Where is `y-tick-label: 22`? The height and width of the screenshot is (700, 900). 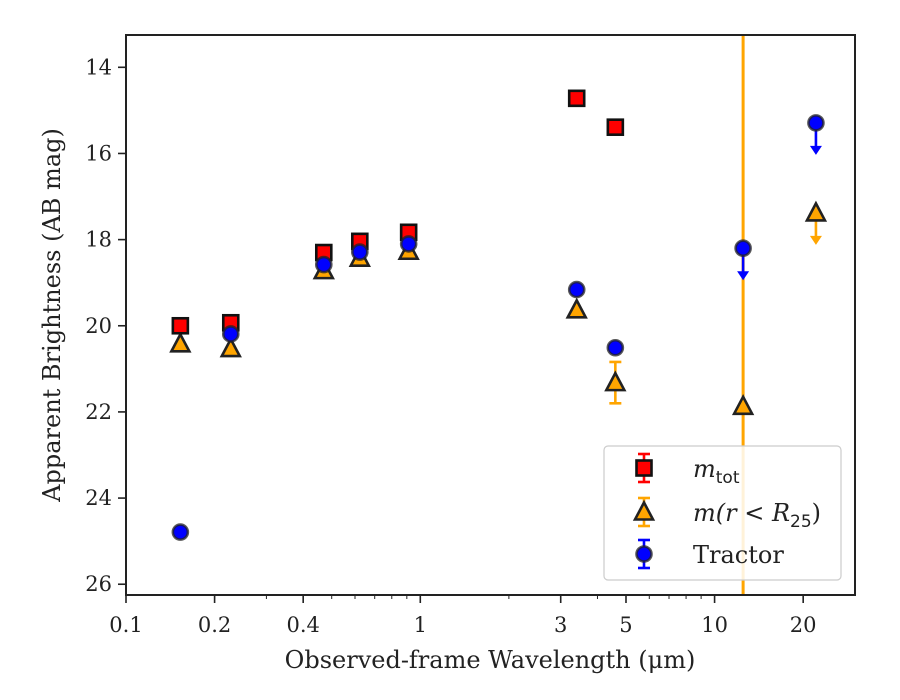
y-tick-label: 22 is located at coordinates (98, 412).